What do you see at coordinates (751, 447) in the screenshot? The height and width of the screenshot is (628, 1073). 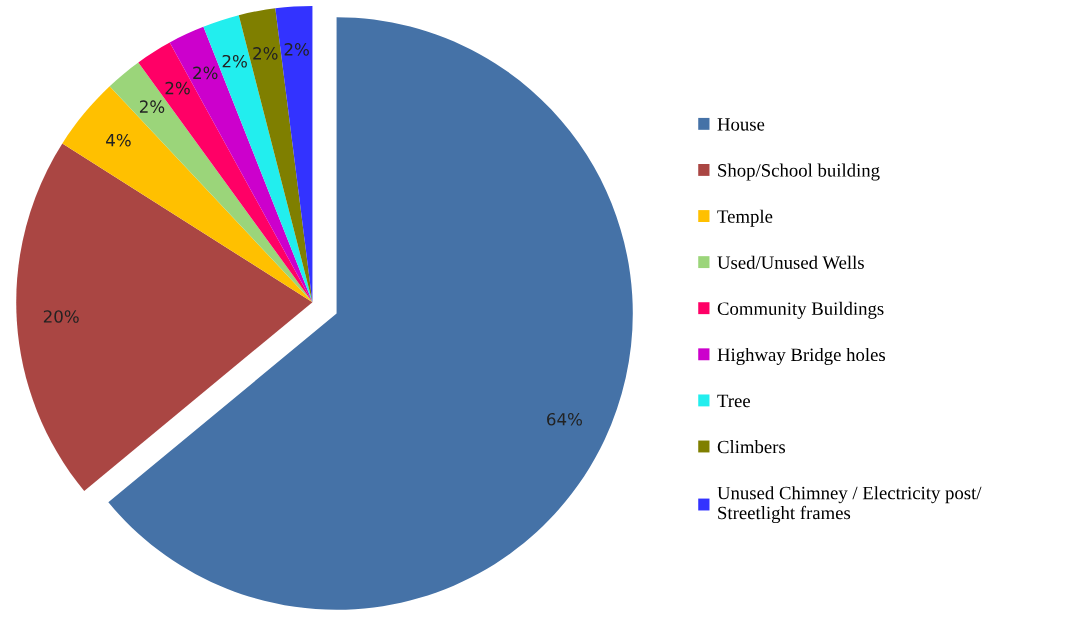 I see `legend-label: Climbers` at bounding box center [751, 447].